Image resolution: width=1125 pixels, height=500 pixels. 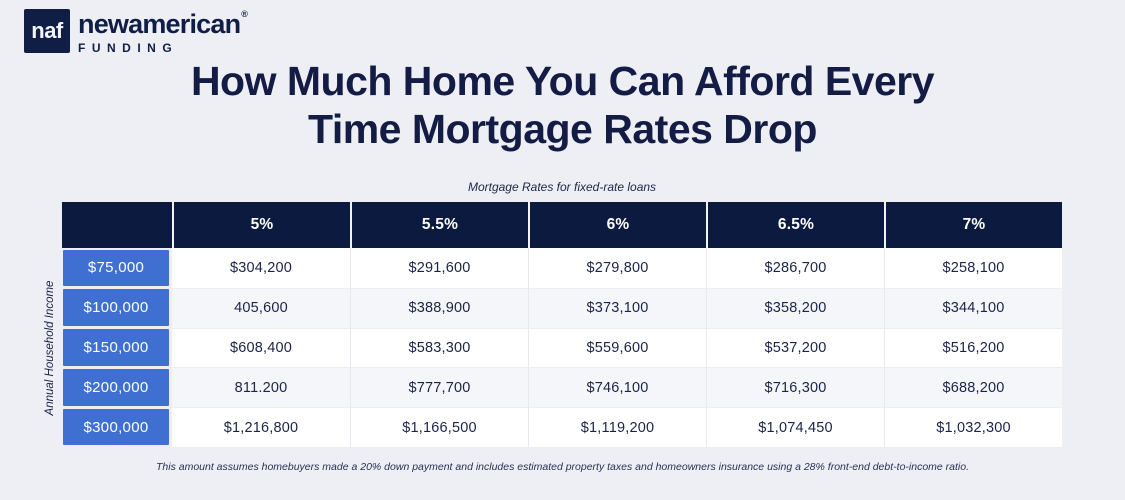 What do you see at coordinates (617, 387) in the screenshot?
I see `value-cell: $746,100` at bounding box center [617, 387].